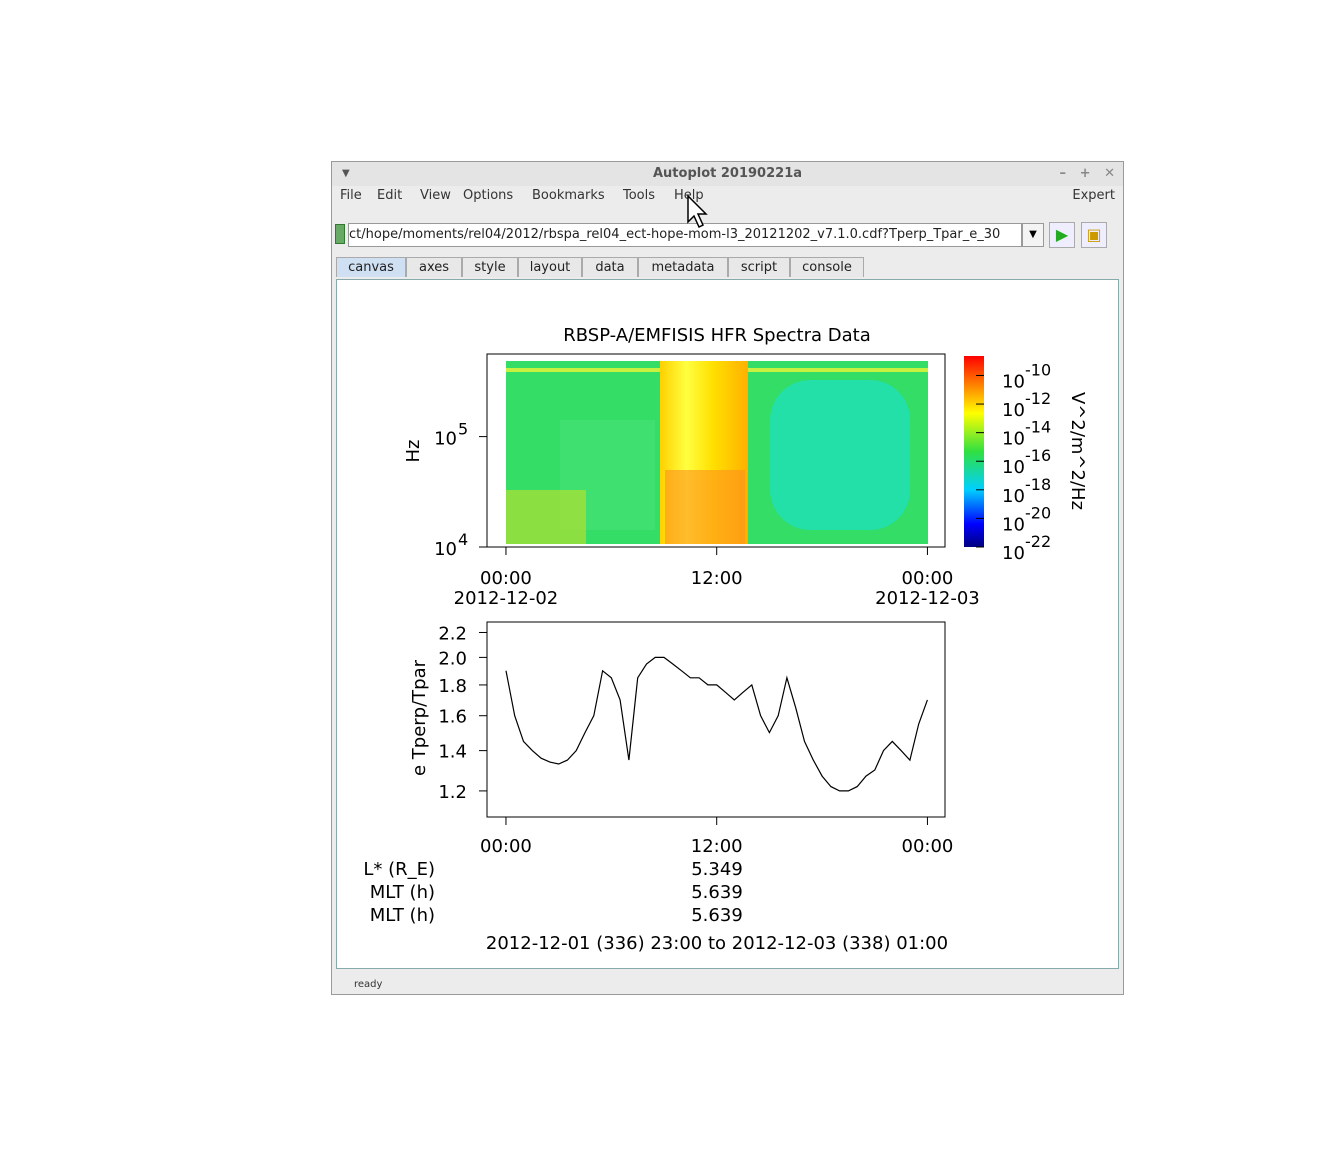 The image size is (1318, 1156). I want to click on status-text: ready, so click(368, 984).